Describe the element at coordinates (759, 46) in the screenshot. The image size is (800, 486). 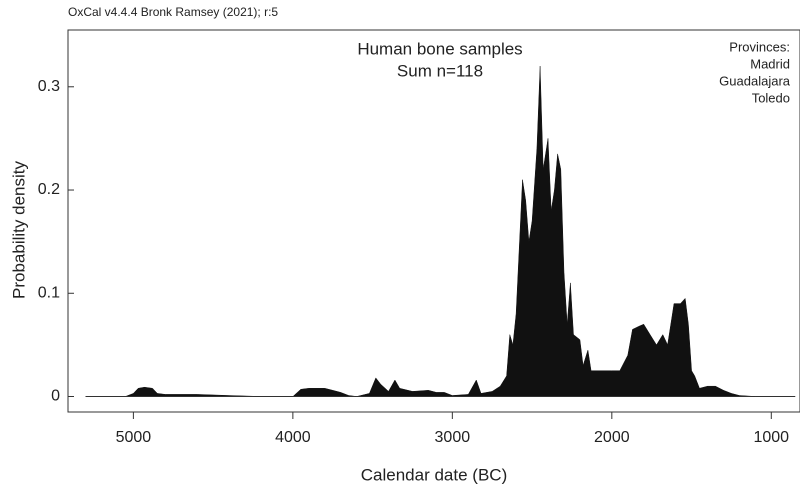
I see `annotation: Provinces:` at that location.